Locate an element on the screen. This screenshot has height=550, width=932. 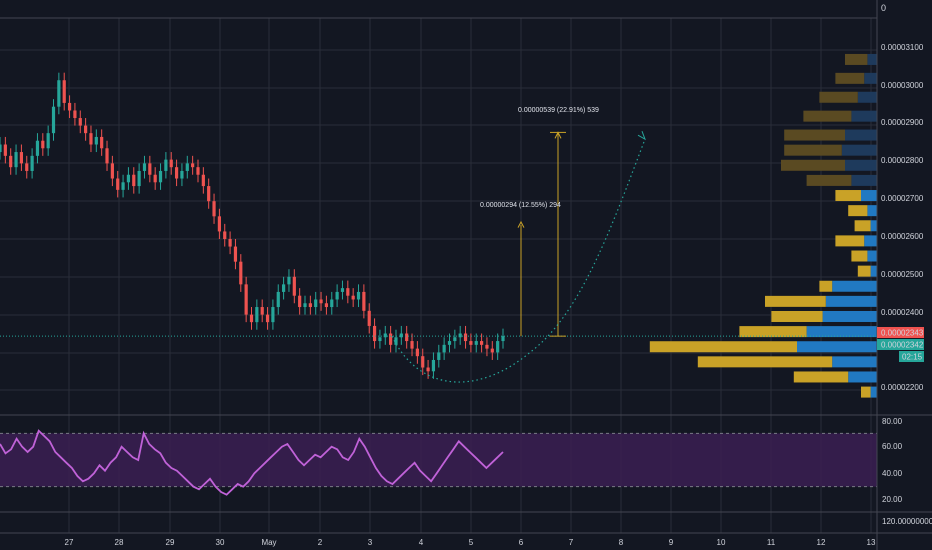
rsi-axis-label: 60.00 is located at coordinates (892, 446).